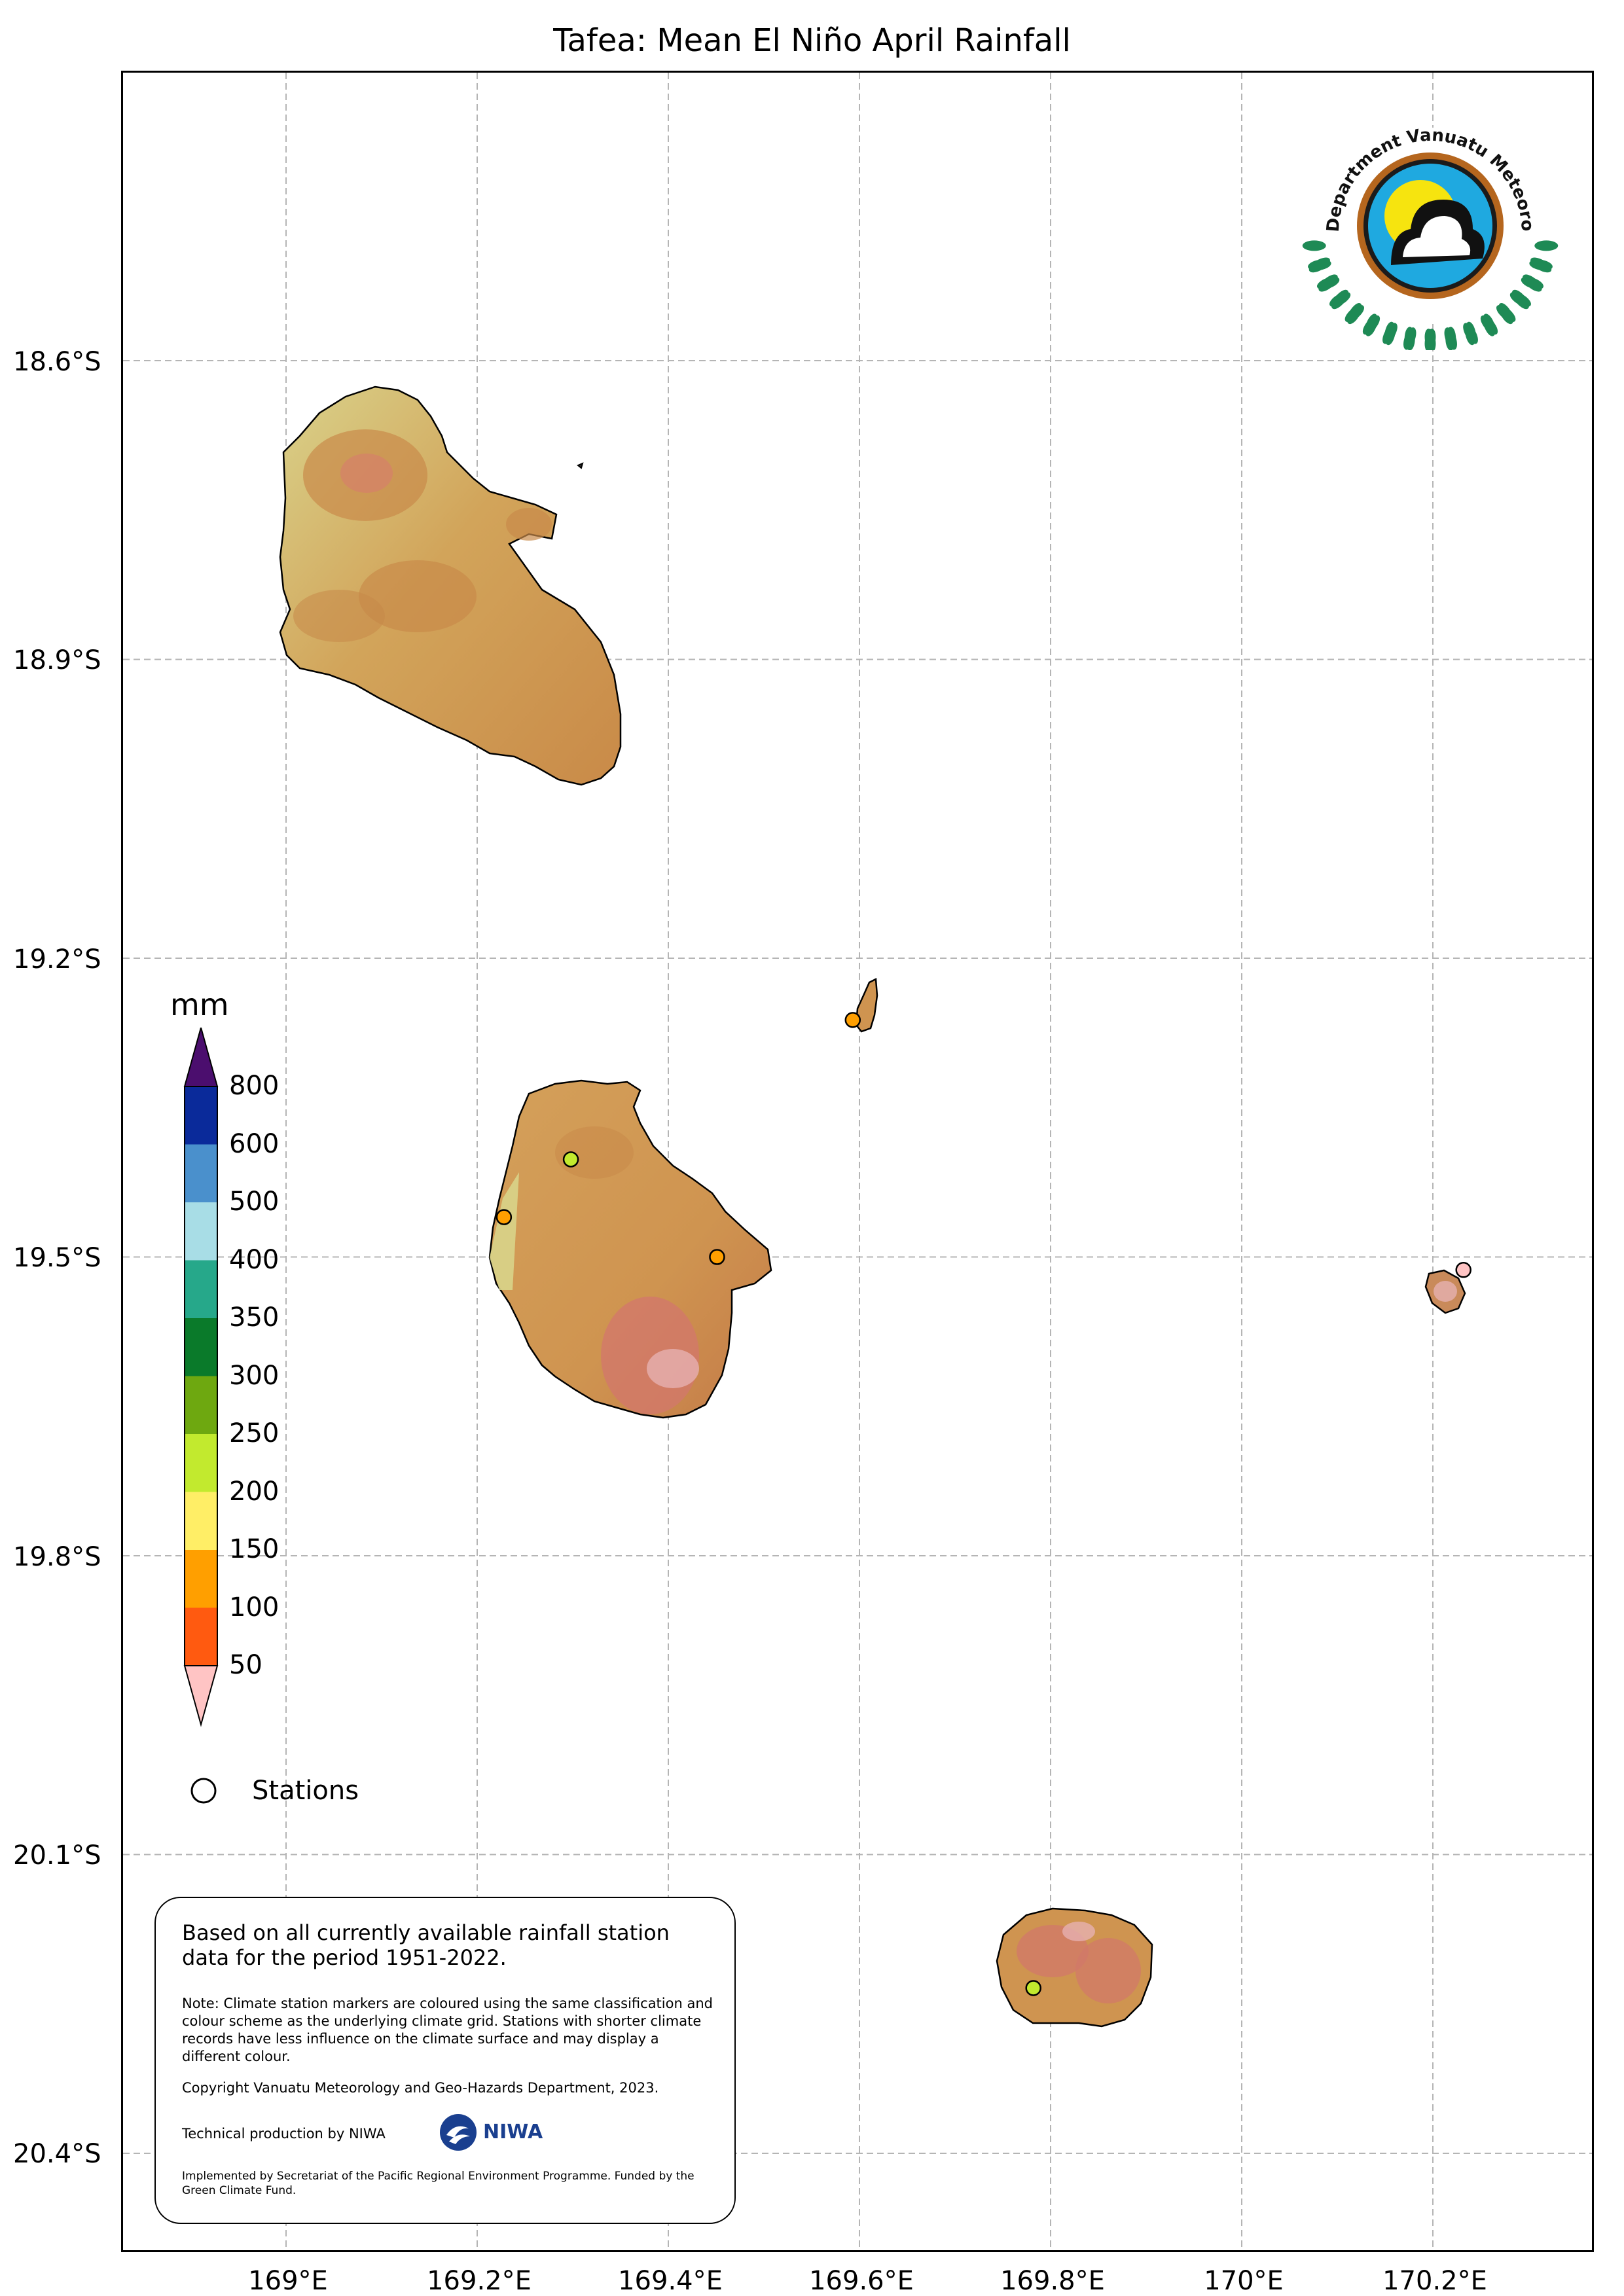 This screenshot has height=2296, width=1624. Describe the element at coordinates (450, 586) in the screenshot. I see `island-erromango` at that location.